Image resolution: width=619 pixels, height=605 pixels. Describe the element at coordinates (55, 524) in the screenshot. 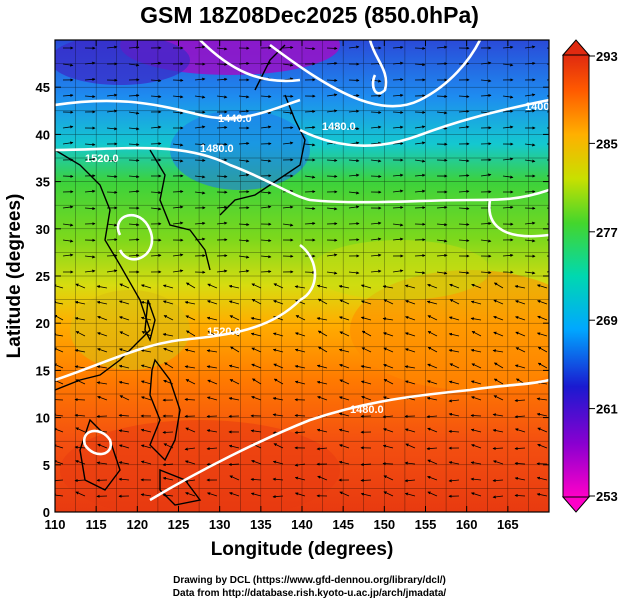

I see `x-tick-label: 110` at that location.